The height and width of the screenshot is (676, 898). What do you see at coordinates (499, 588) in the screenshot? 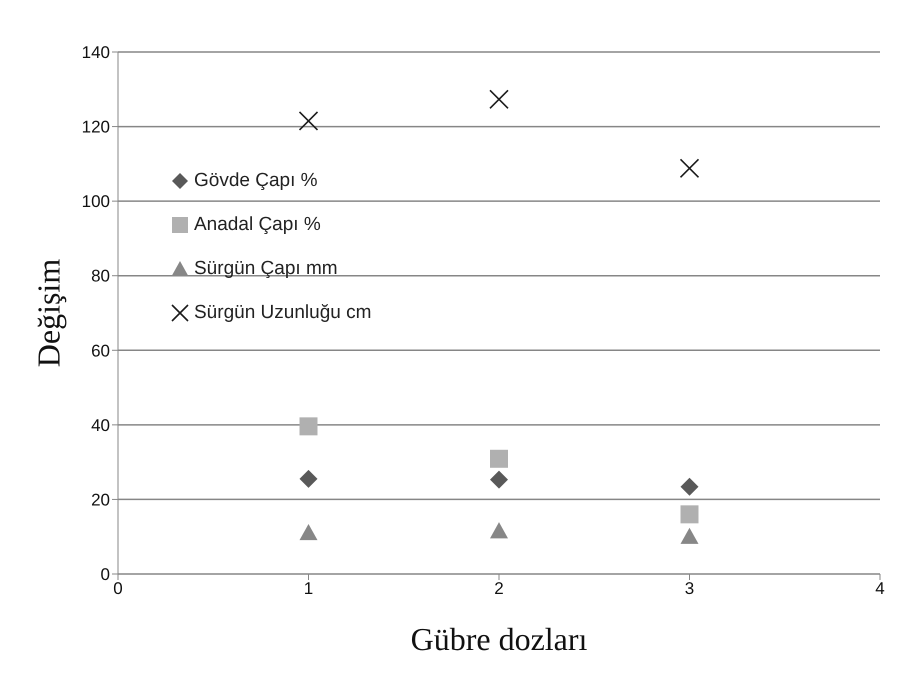
I see `x-tick-label: 2` at bounding box center [499, 588].